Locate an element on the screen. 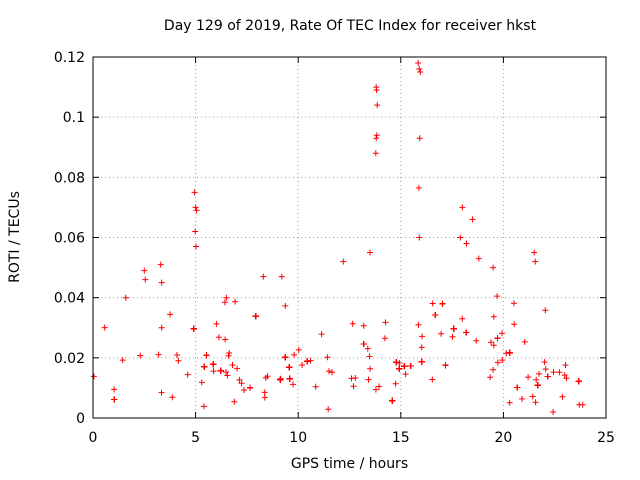 The height and width of the screenshot is (480, 640). y-tick-label: 0.06 is located at coordinates (69, 239).